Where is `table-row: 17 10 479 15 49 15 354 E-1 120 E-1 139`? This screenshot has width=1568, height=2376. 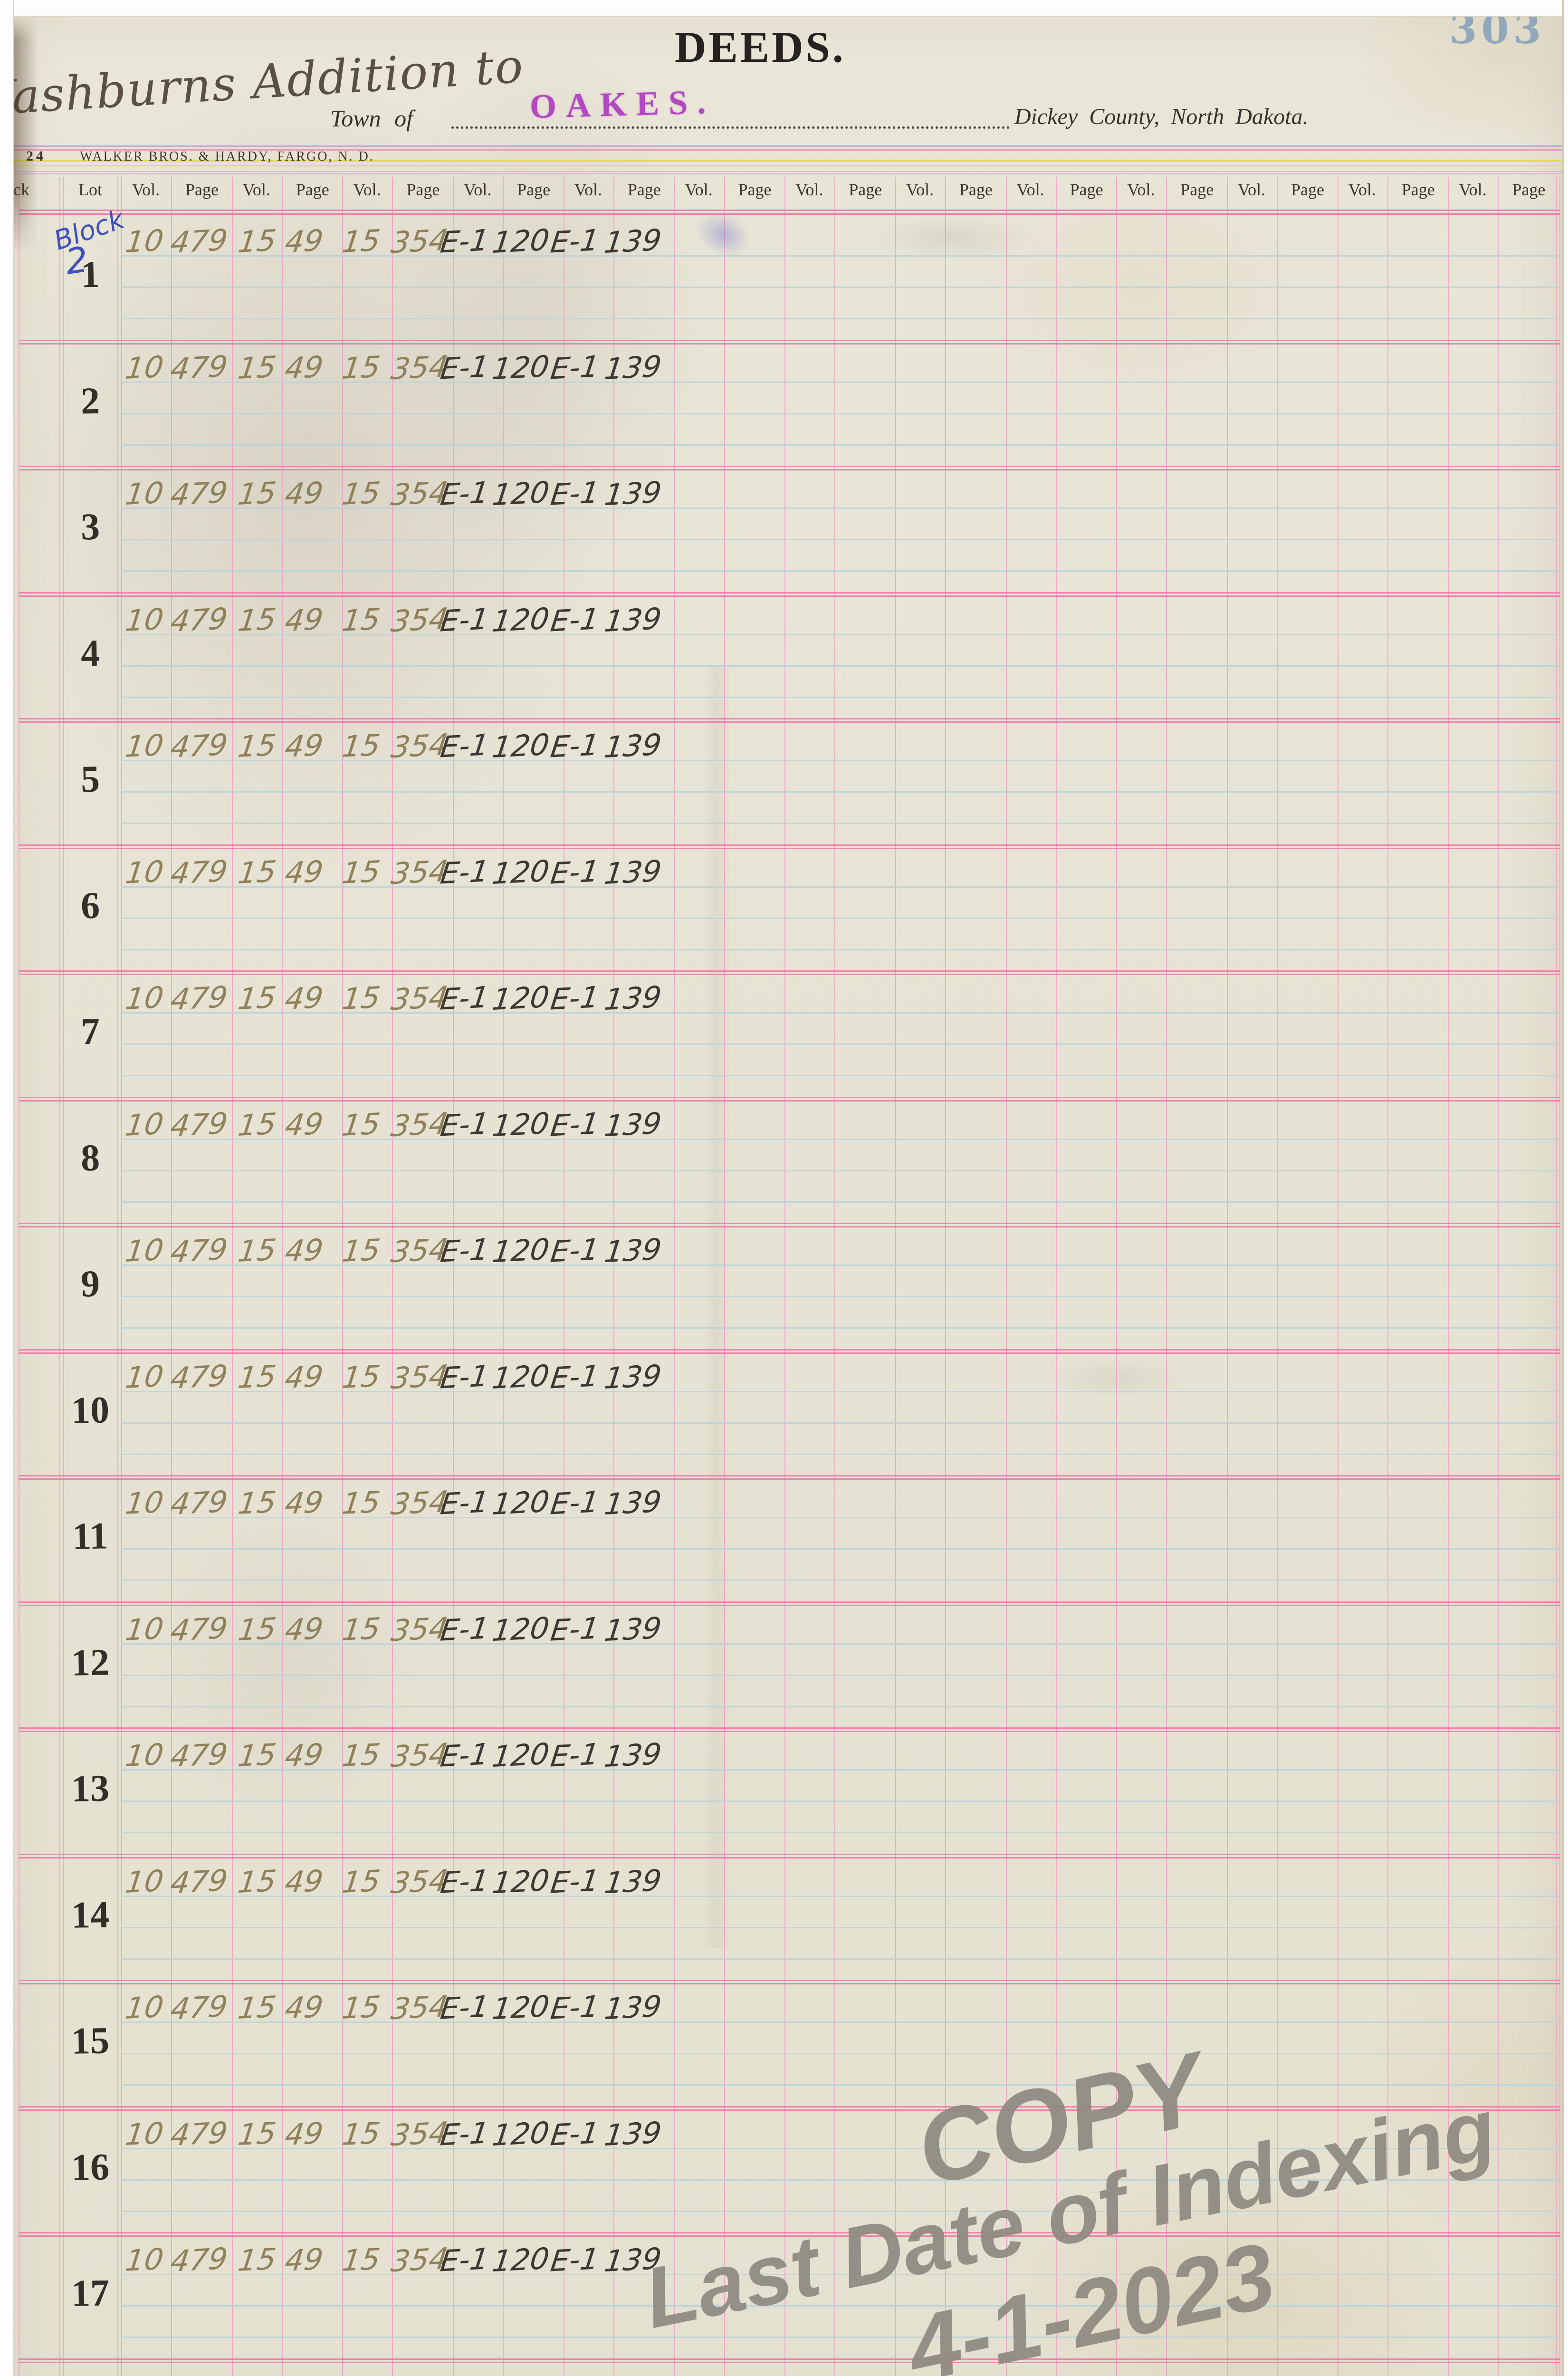
table-row: 17 10 479 15 49 15 354 E-1 120 E-1 139 is located at coordinates (784, 2295).